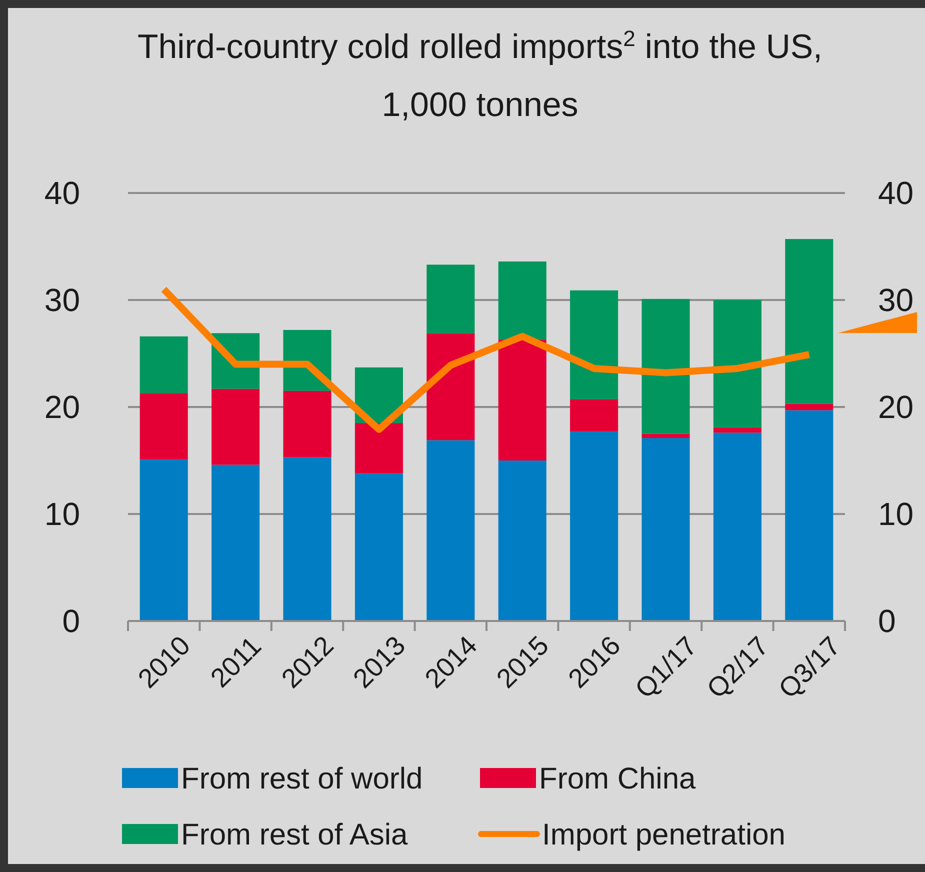 The width and height of the screenshot is (925, 872). Describe the element at coordinates (62, 193) in the screenshot. I see `y-tick-label: 40` at that location.